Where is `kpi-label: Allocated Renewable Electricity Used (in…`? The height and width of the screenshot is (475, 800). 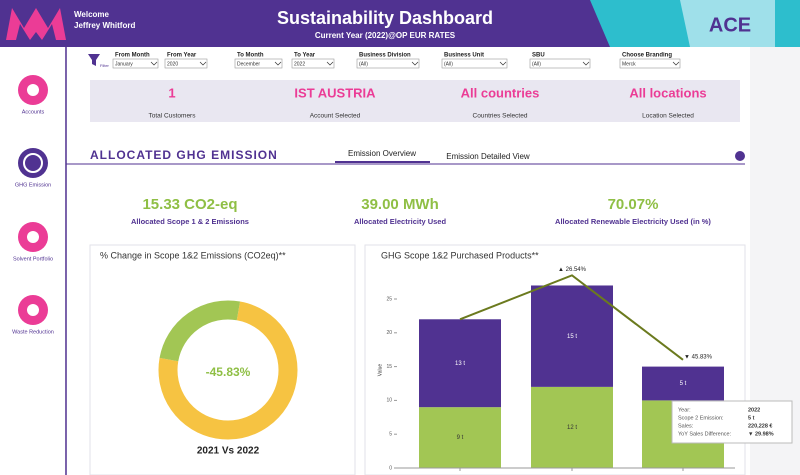
kpi-label: Allocated Renewable Electricity Used (in… is located at coordinates (633, 221).